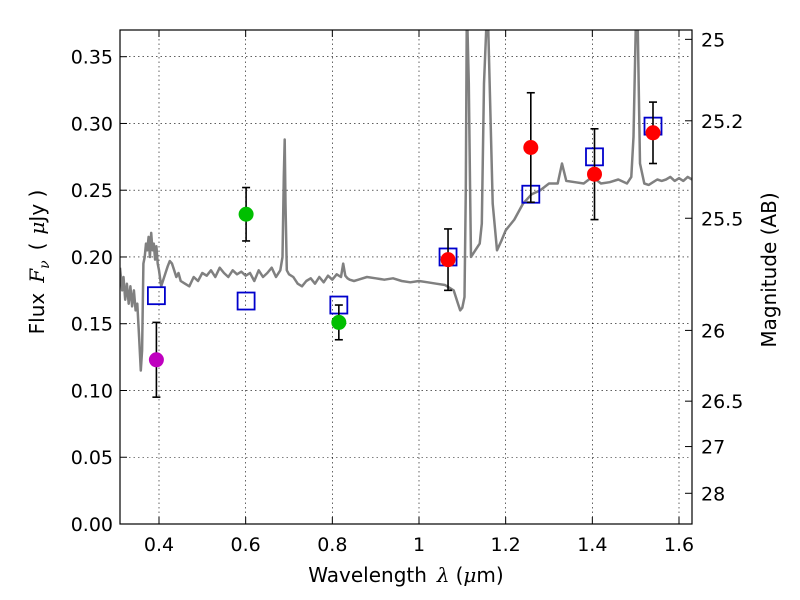 This screenshot has width=800, height=600. Describe the element at coordinates (37, 228) in the screenshot. I see `y-axis-label-unit-mu: μ` at that location.